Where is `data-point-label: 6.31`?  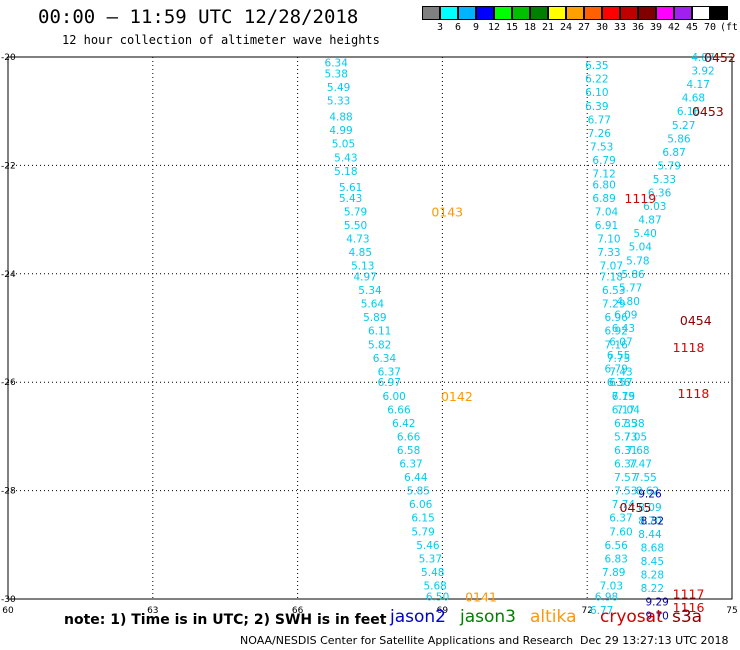
data-point-label: 6.31 is located at coordinates (625, 451).